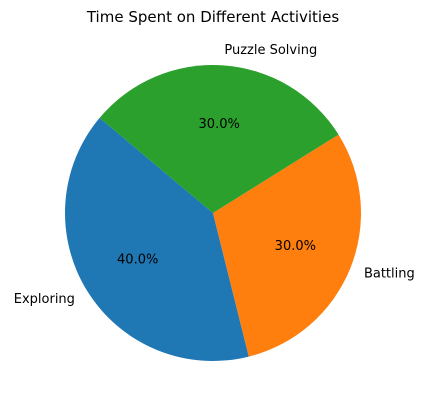 This screenshot has height=413, width=428. Describe the element at coordinates (137, 260) in the screenshot. I see `slice-percent-exploring: 40.0%` at that location.